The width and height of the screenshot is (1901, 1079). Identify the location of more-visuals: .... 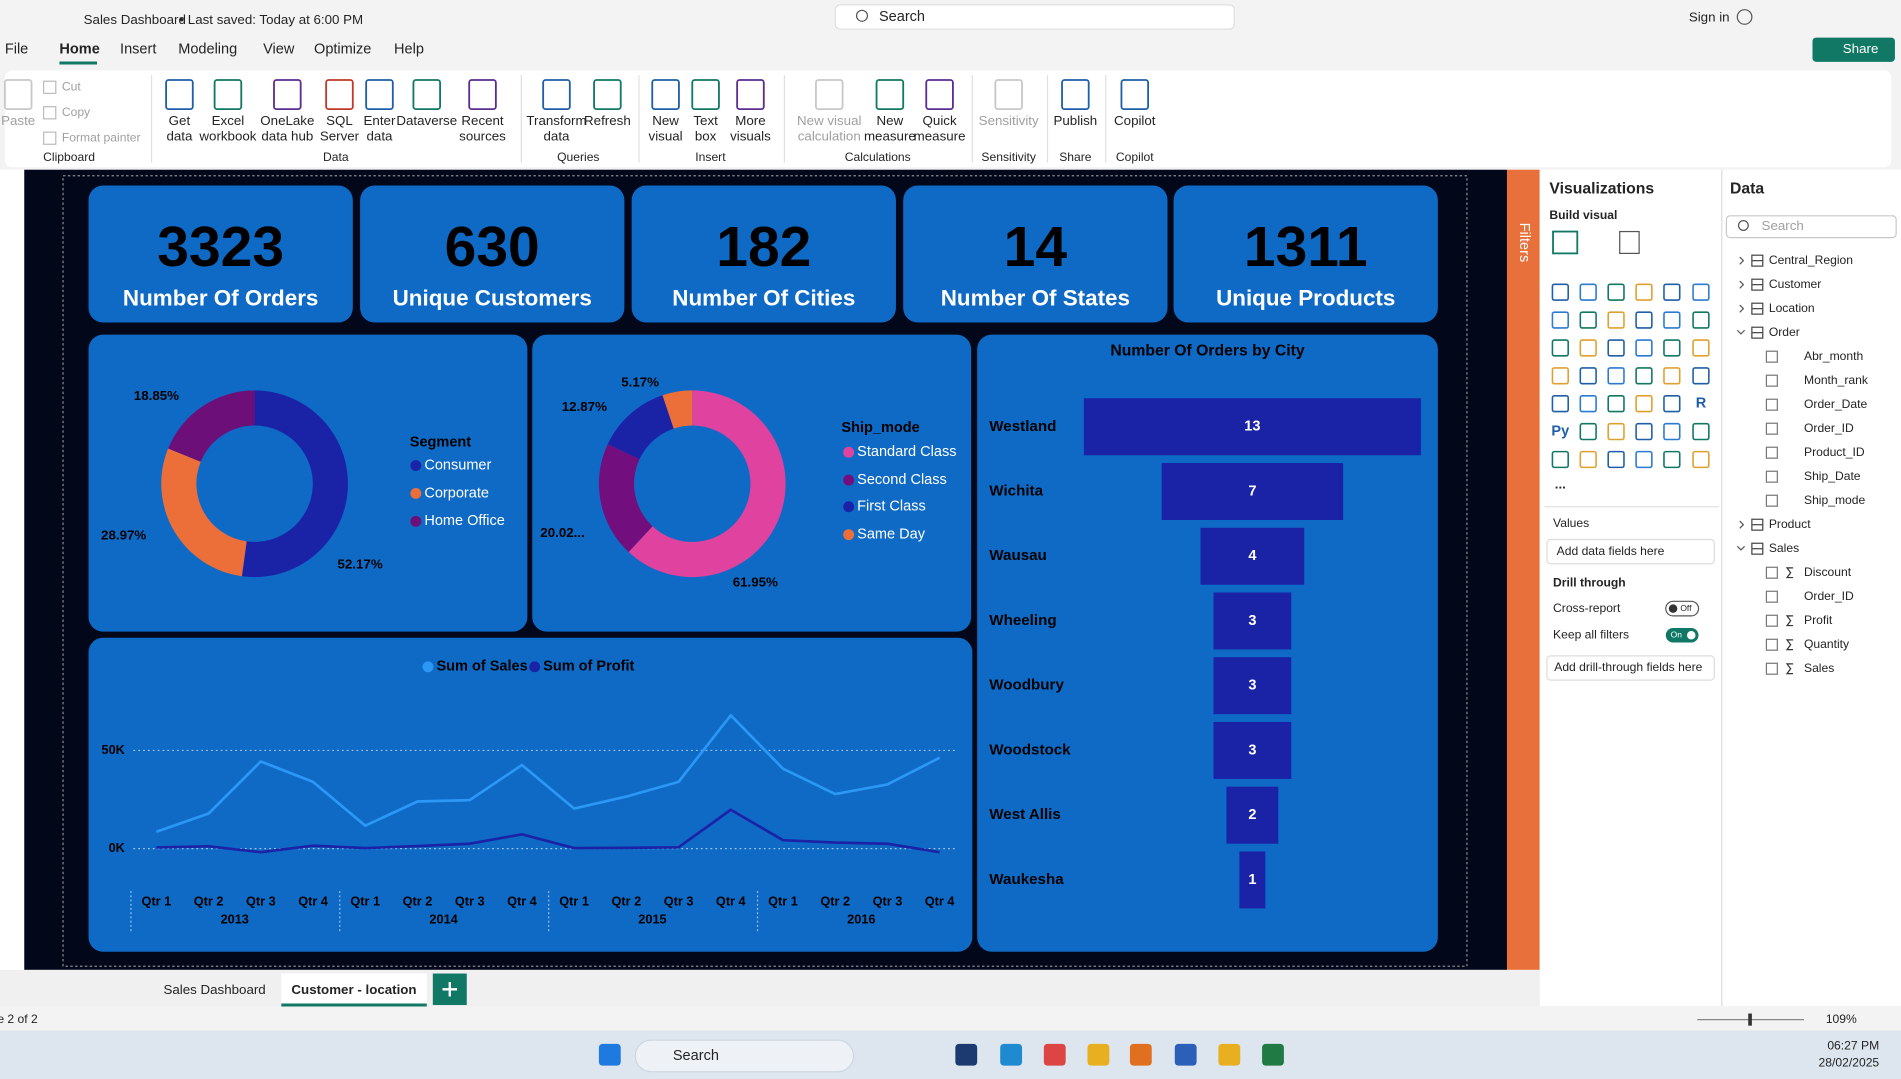
(1560, 483).